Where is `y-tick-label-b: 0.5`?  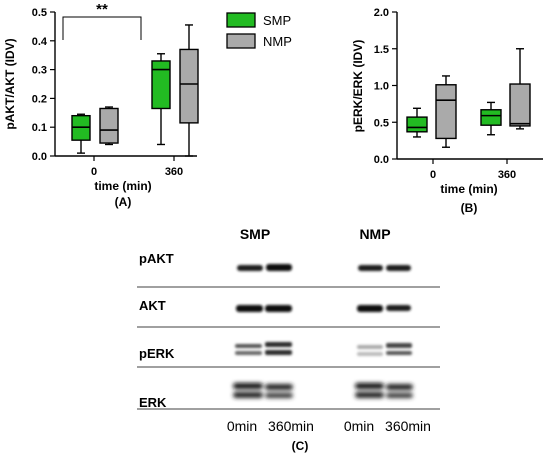 y-tick-label-b: 0.5 is located at coordinates (381, 123).